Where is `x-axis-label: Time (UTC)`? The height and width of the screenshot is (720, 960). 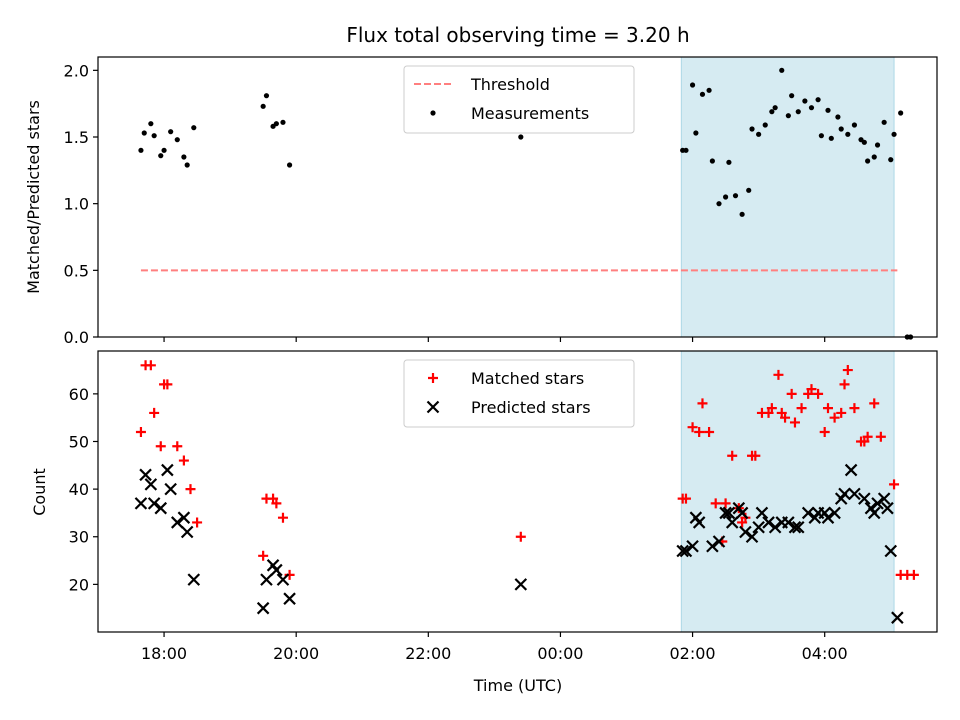
x-axis-label: Time (UTC) is located at coordinates (517, 685).